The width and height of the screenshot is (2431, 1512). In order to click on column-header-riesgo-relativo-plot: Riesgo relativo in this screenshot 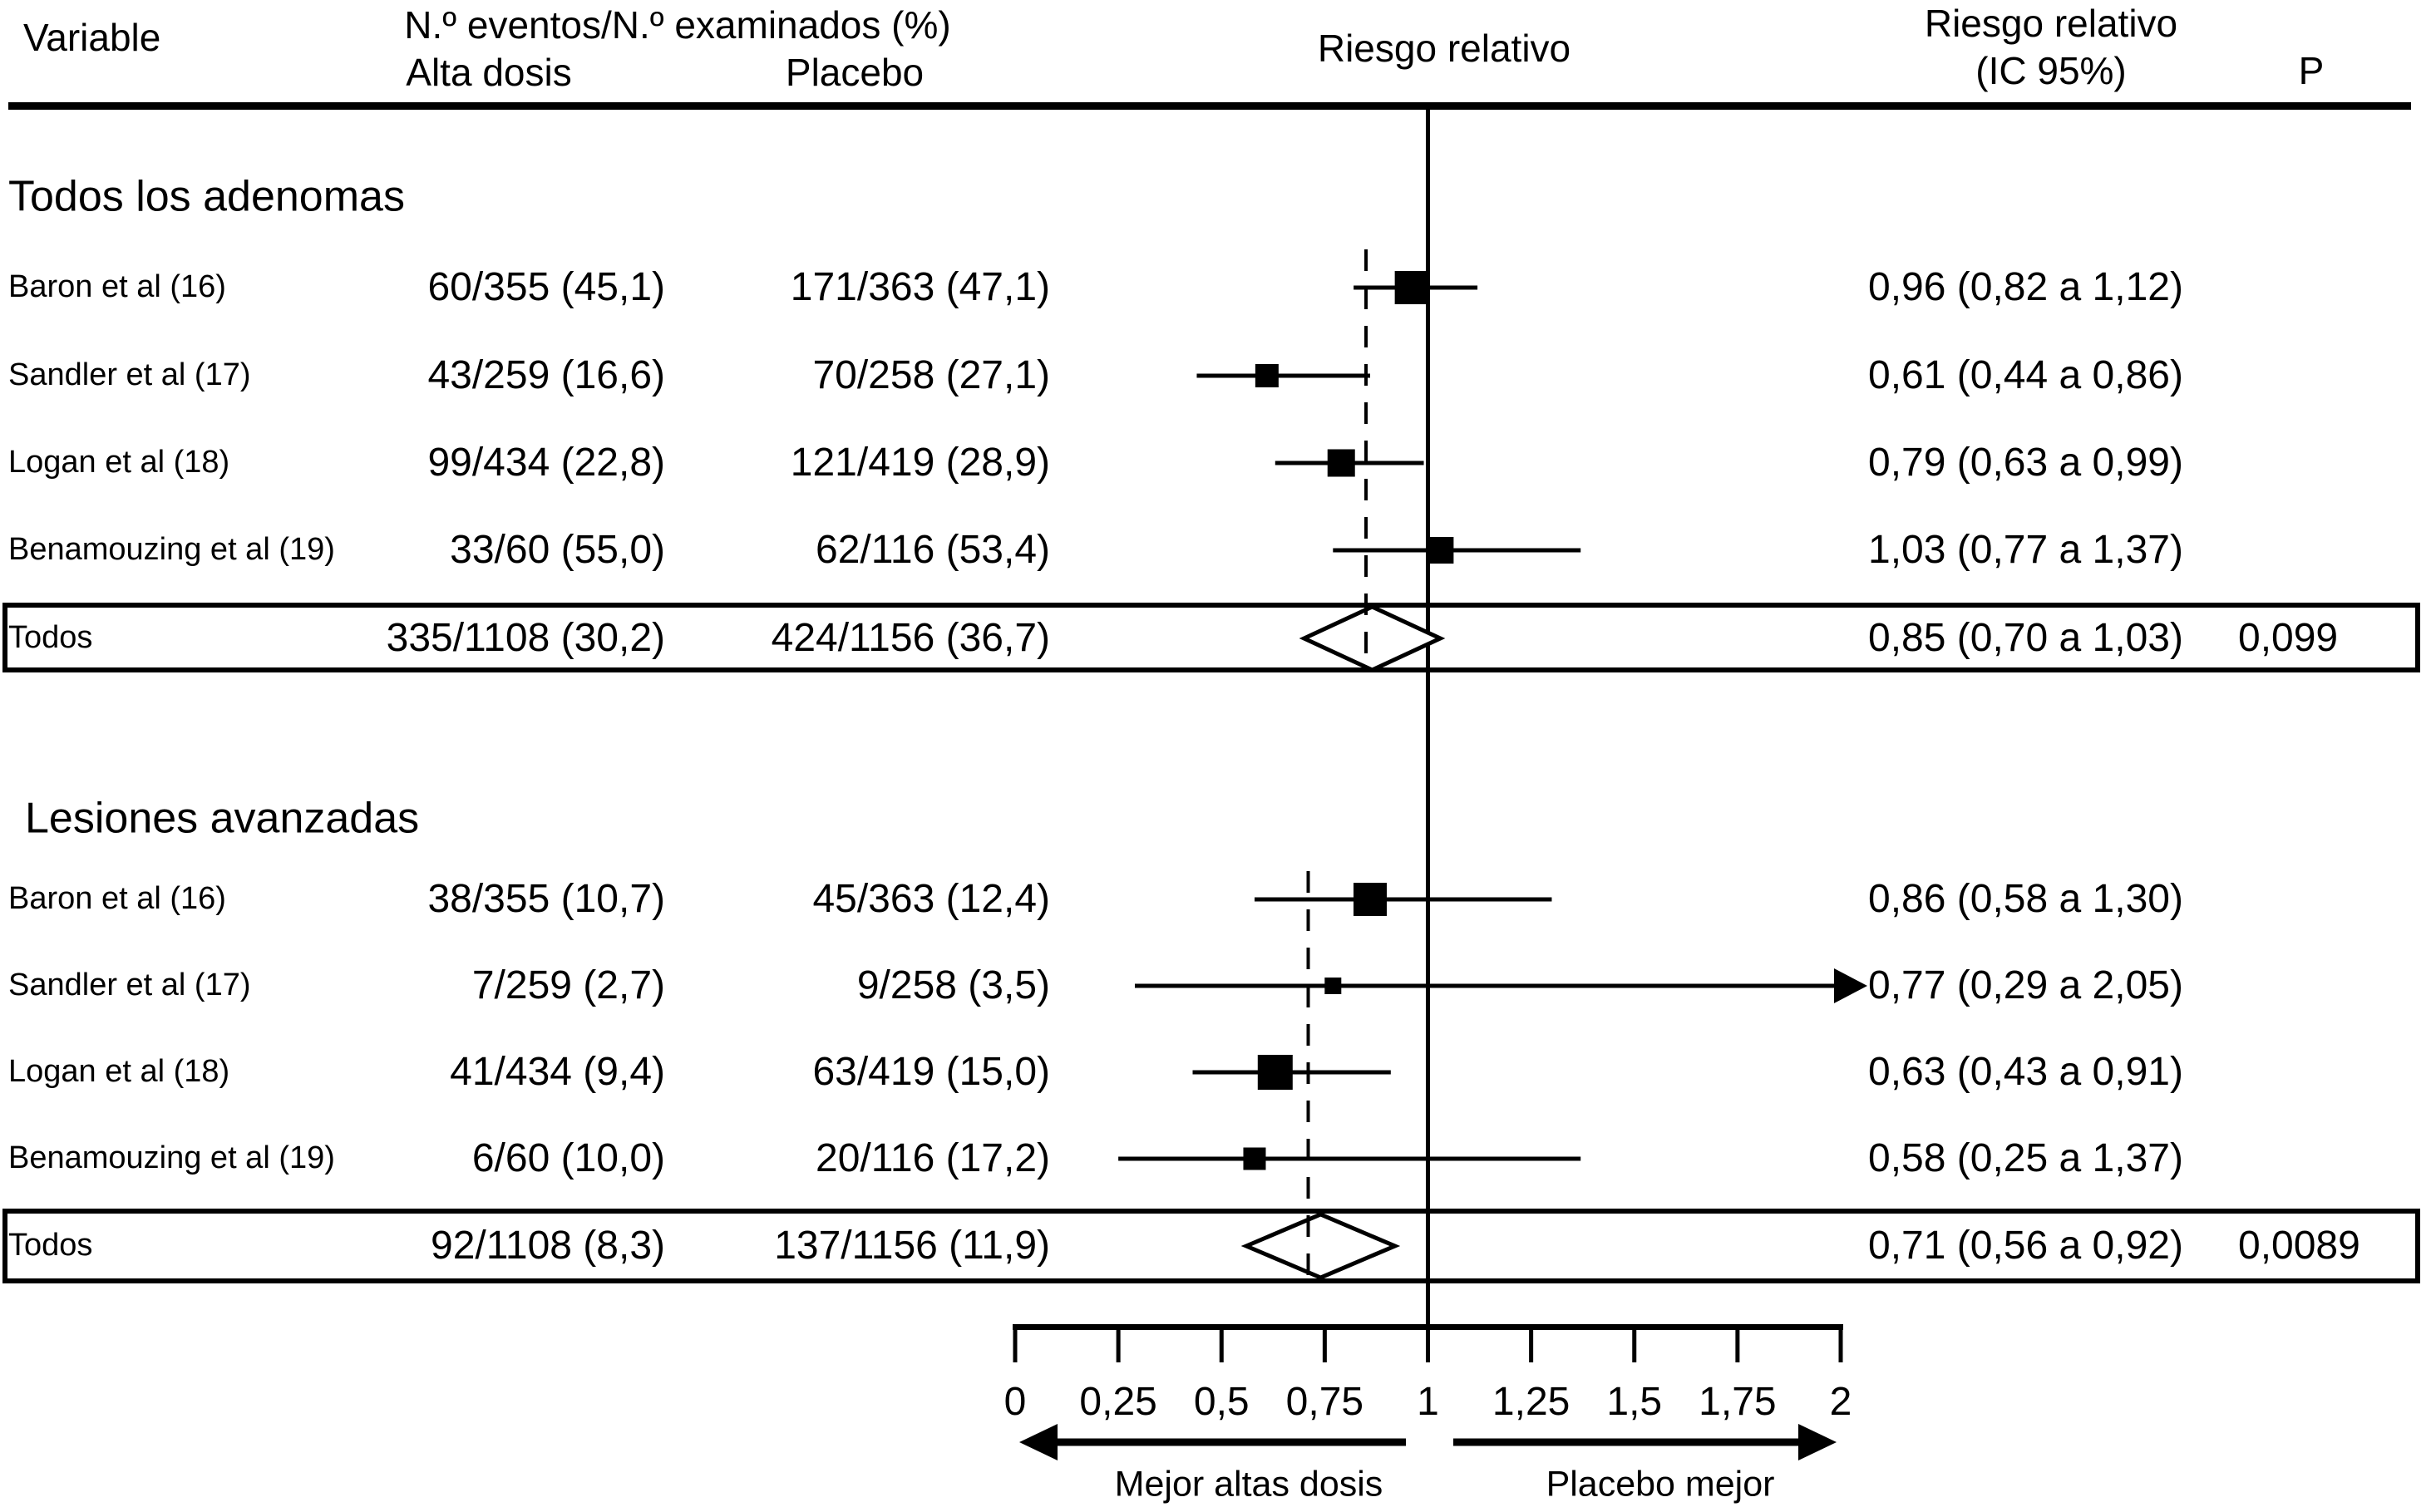, I will do `click(1444, 48)`.